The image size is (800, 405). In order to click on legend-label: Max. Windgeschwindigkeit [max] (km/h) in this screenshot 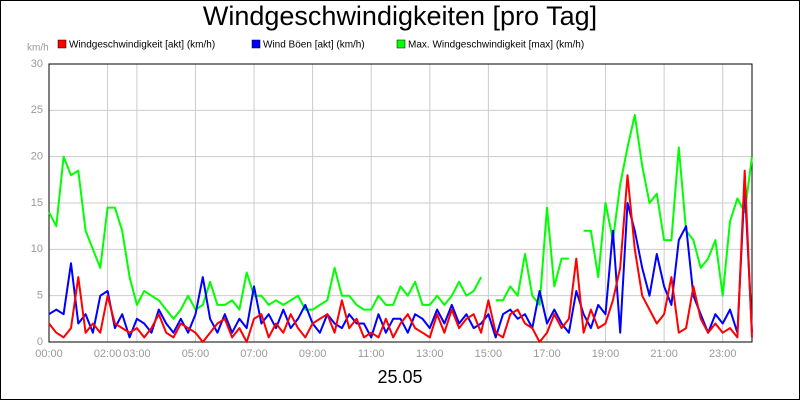, I will do `click(496, 45)`.